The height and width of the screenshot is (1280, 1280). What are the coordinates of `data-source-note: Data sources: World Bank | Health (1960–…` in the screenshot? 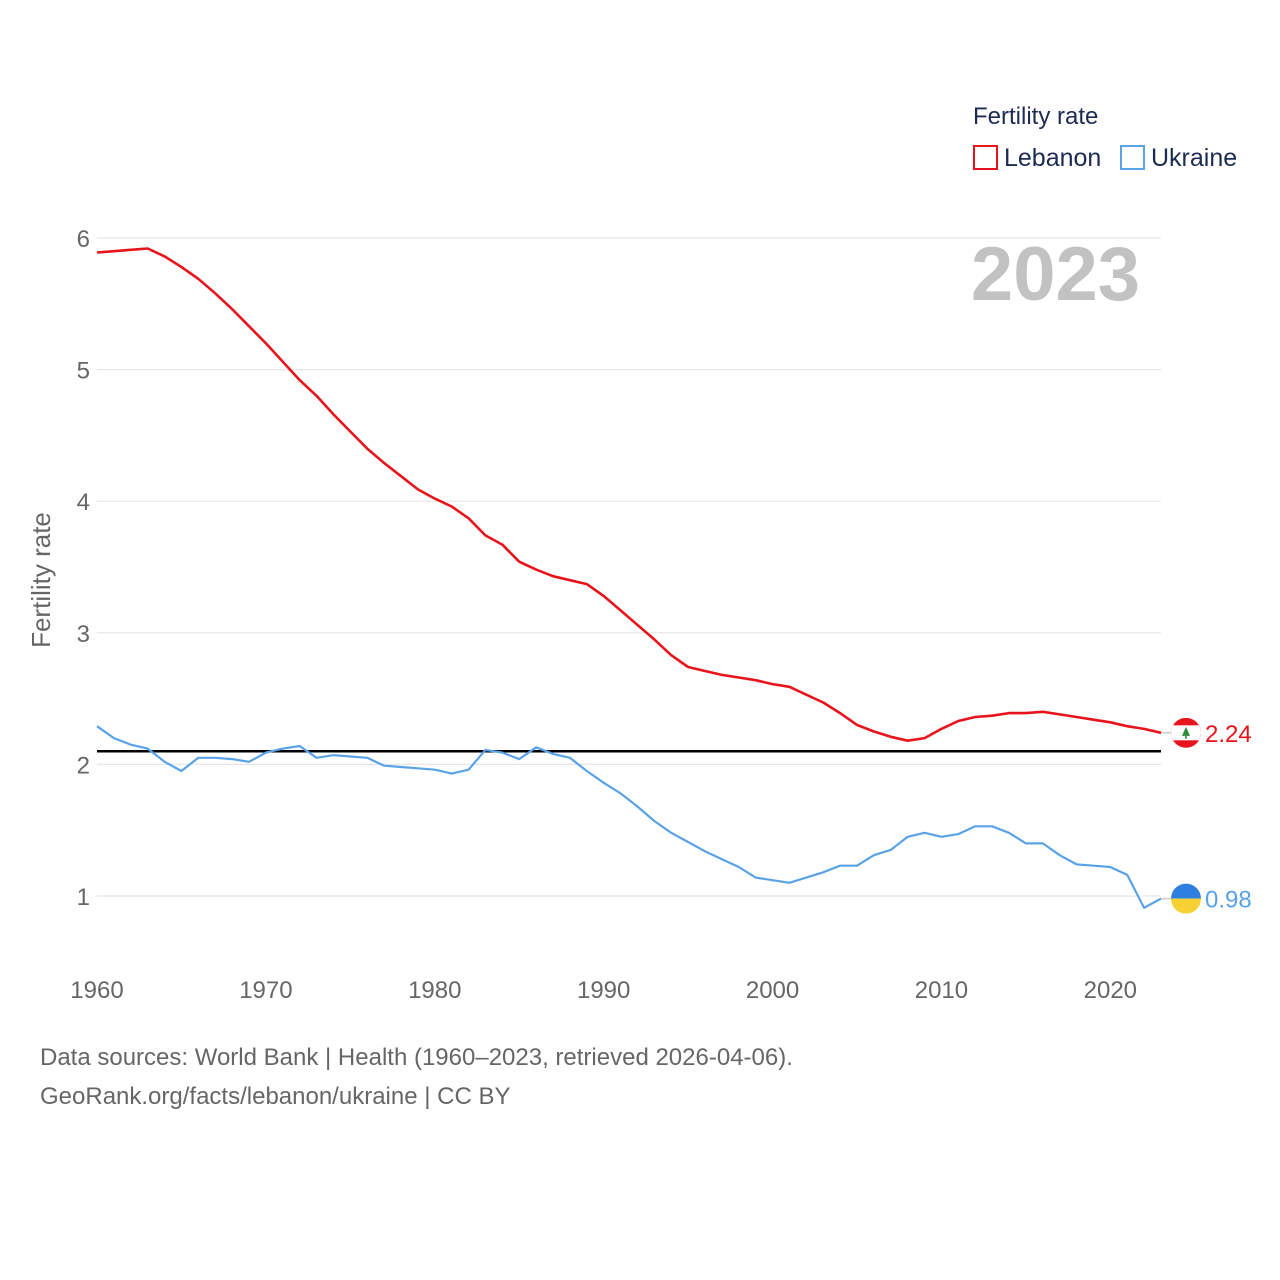 It's located at (416, 1057).